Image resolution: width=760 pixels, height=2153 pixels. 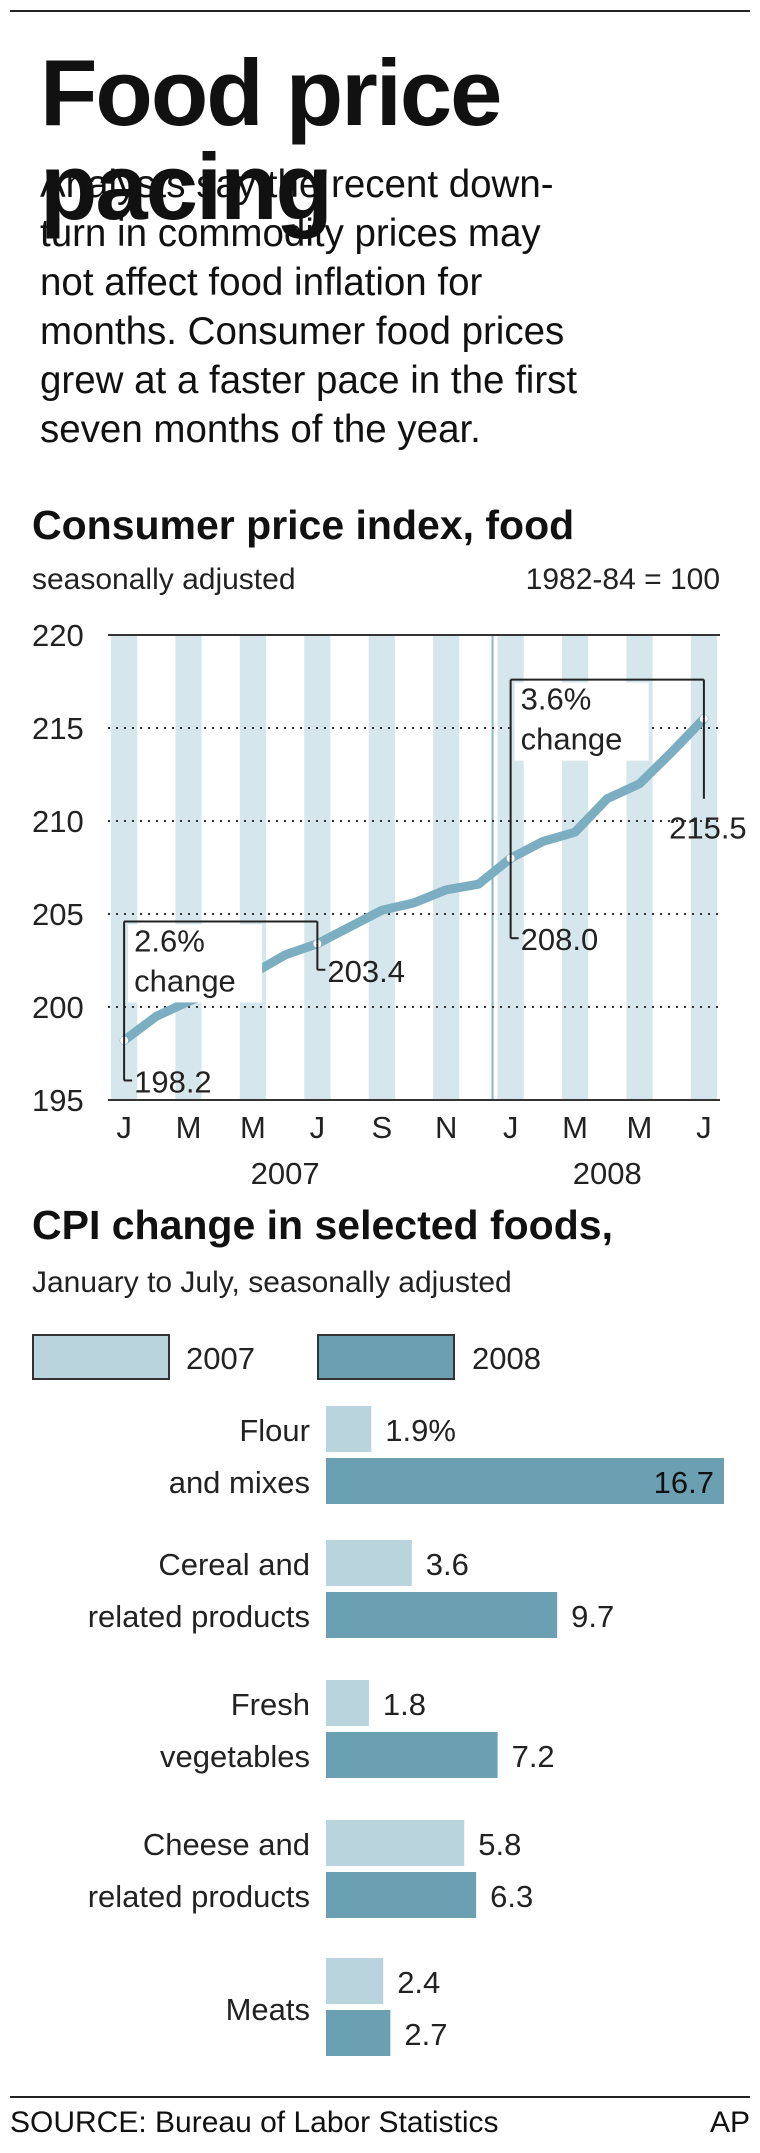 I want to click on credit: AP, so click(x=729, y=2122).